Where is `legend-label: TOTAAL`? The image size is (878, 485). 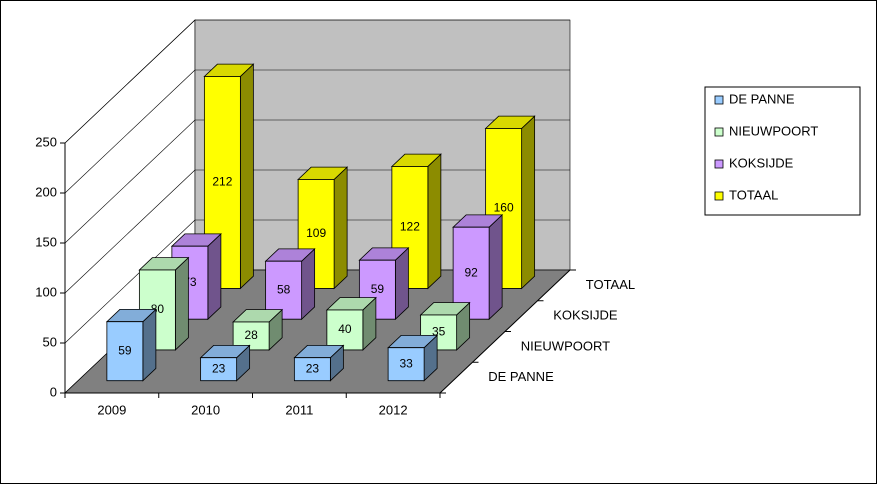 legend-label: TOTAAL is located at coordinates (753, 194).